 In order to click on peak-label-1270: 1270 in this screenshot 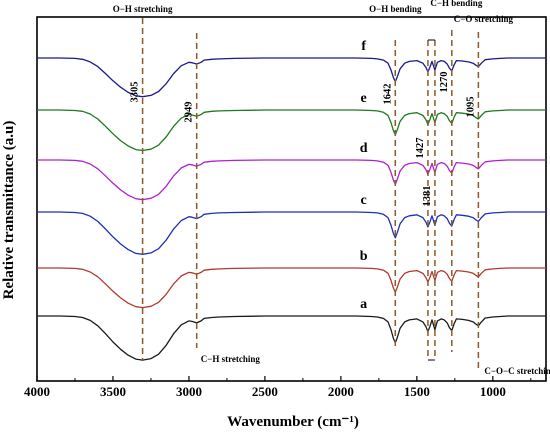, I will do `click(444, 82)`.